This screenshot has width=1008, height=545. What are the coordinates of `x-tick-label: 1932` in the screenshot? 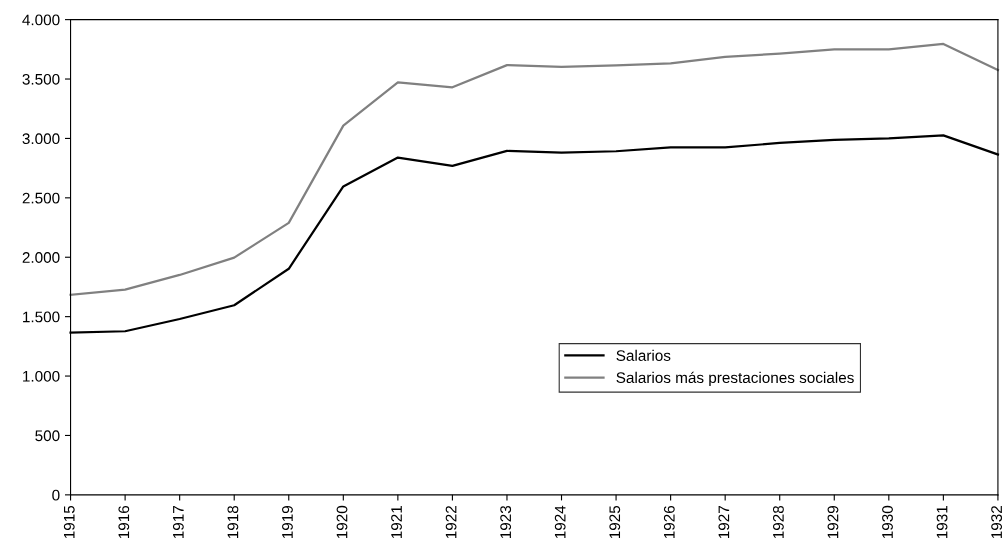 It's located at (997, 522).